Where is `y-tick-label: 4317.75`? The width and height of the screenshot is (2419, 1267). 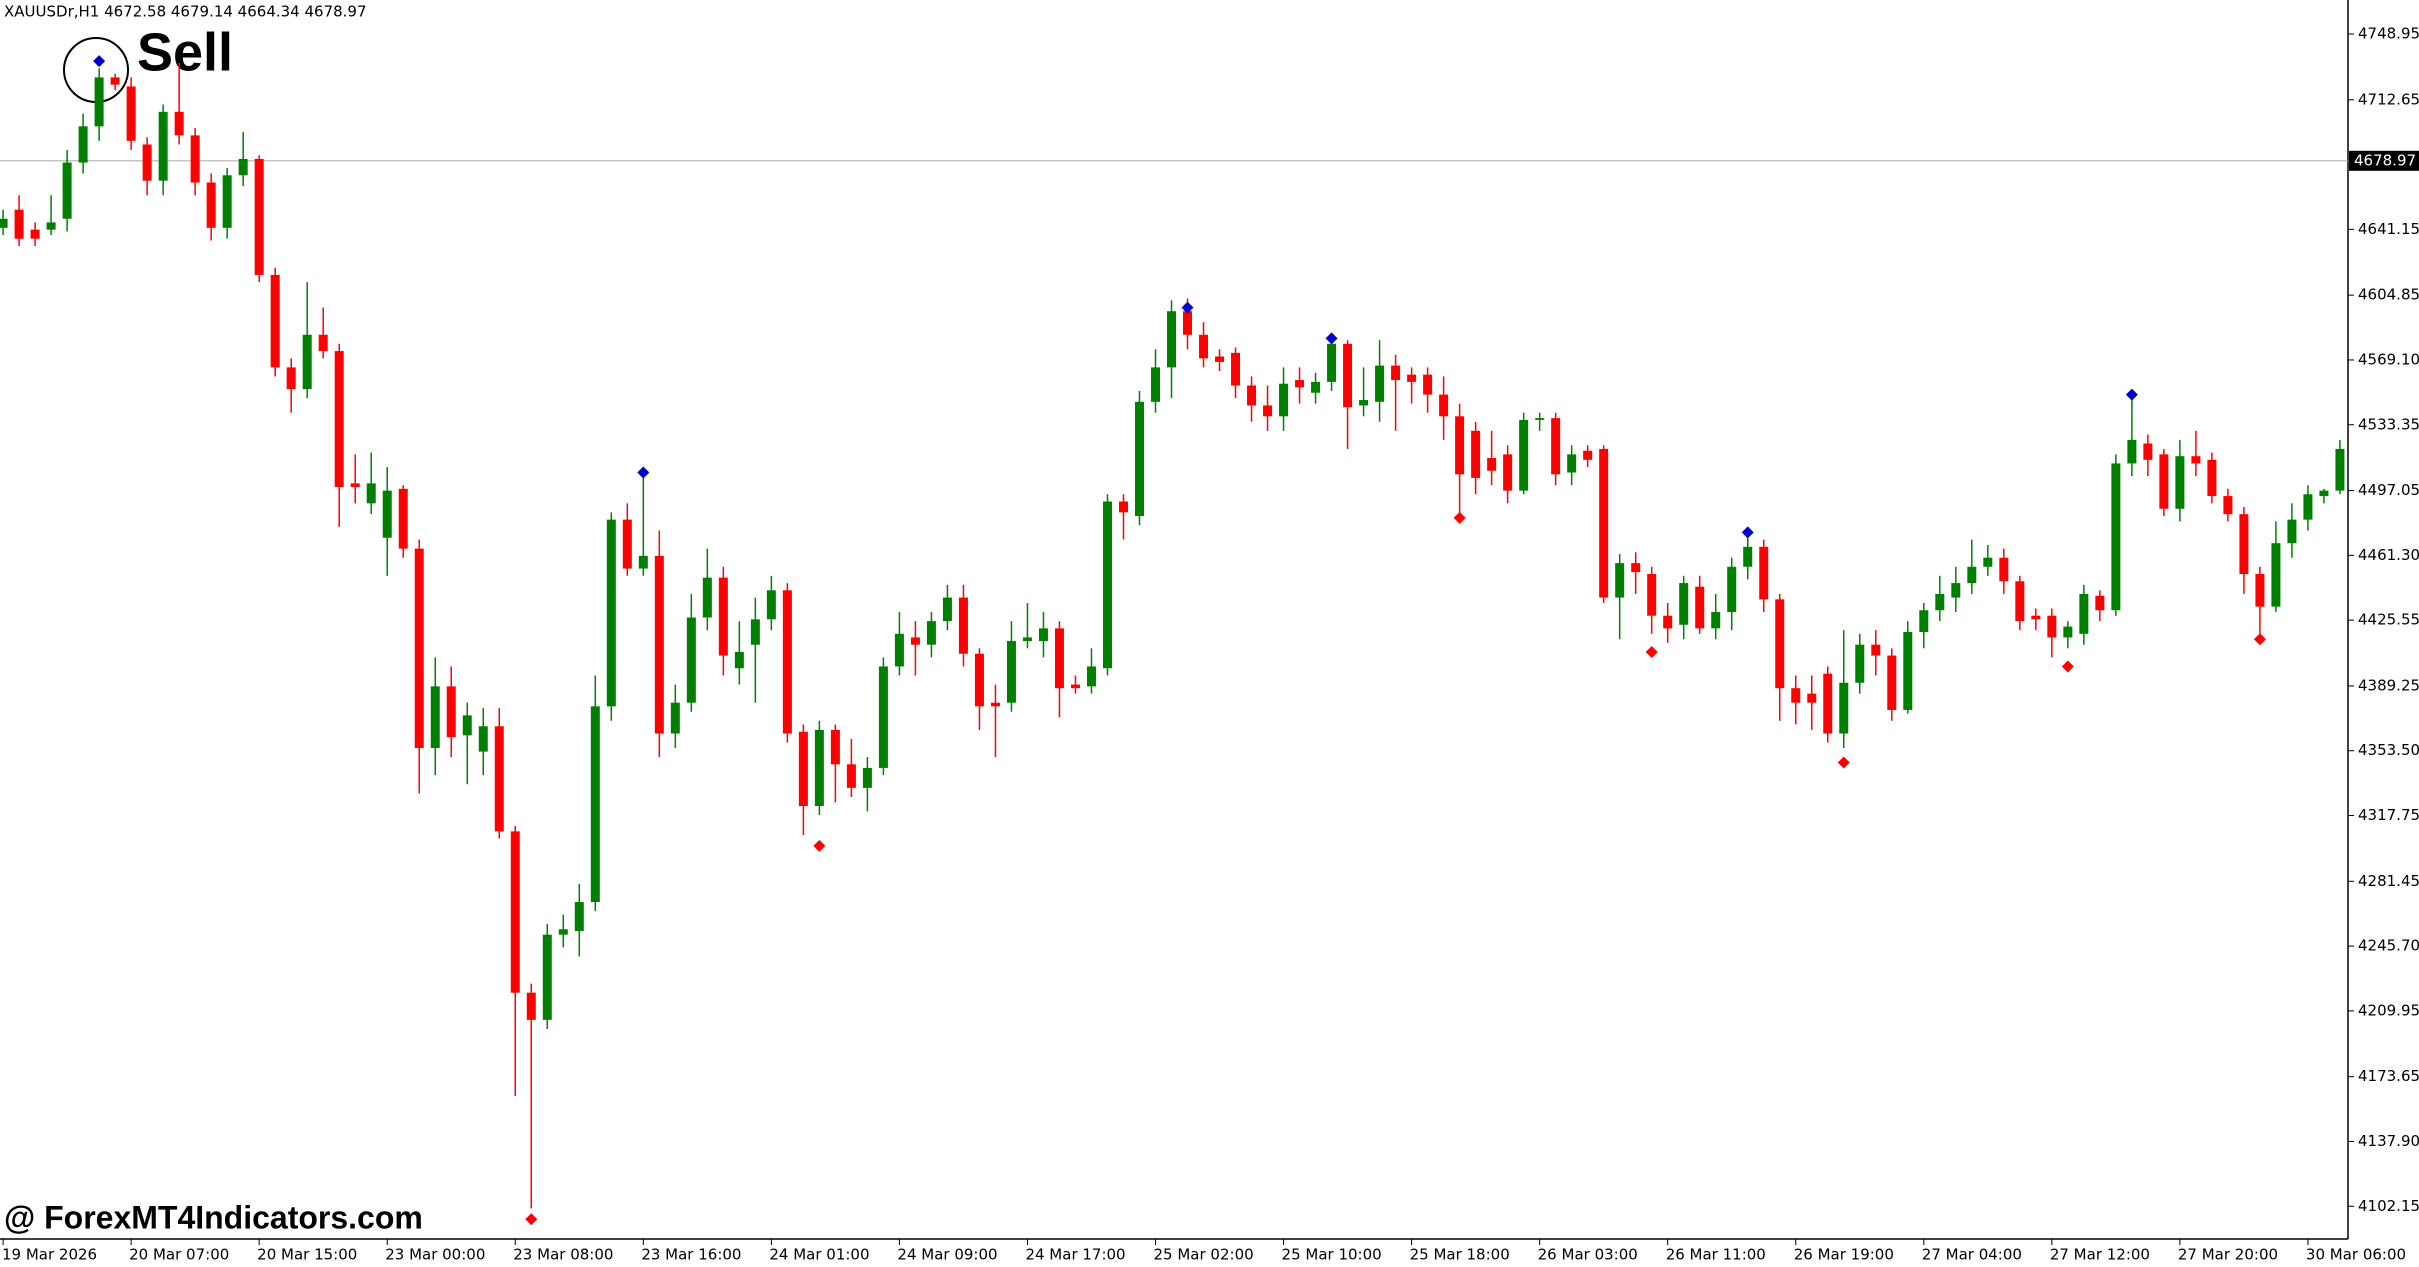
y-tick-label: 4317.75 is located at coordinates (2388, 815).